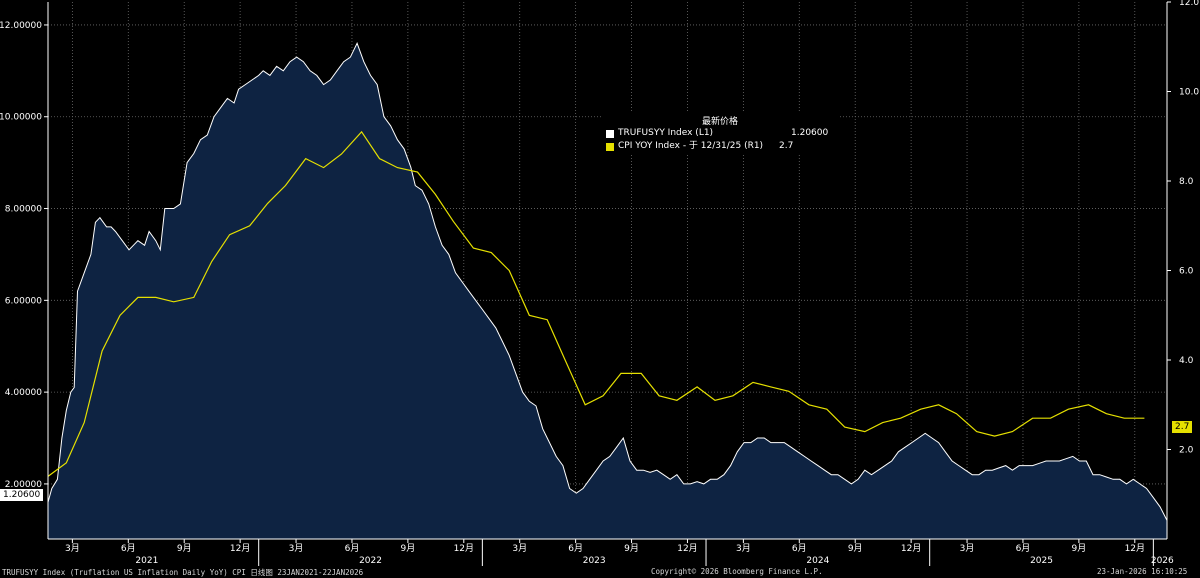  What do you see at coordinates (1142, 571) in the screenshot?
I see `footer-timestamp: 23-Jan-2026 16:10:25` at bounding box center [1142, 571].